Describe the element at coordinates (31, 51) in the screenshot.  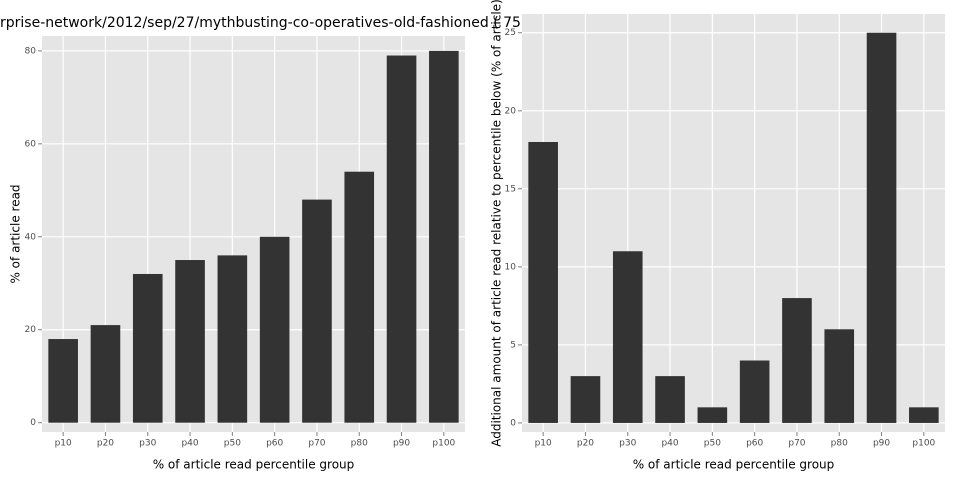
I see `y-tick-label: 80` at that location.